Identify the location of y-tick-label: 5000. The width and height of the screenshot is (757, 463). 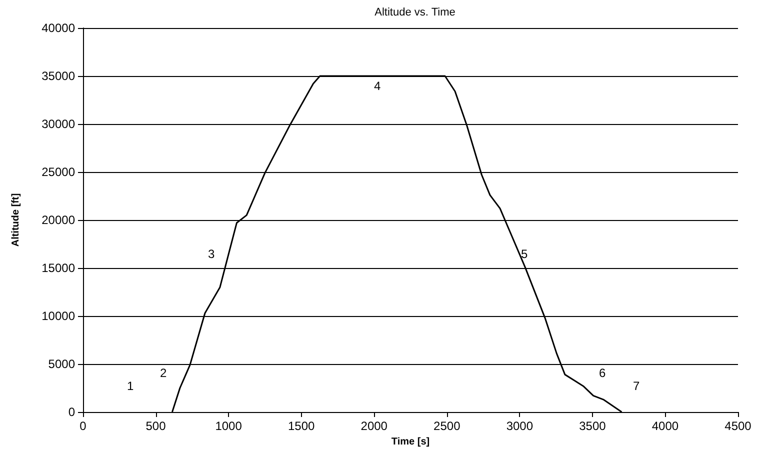
(62, 364).